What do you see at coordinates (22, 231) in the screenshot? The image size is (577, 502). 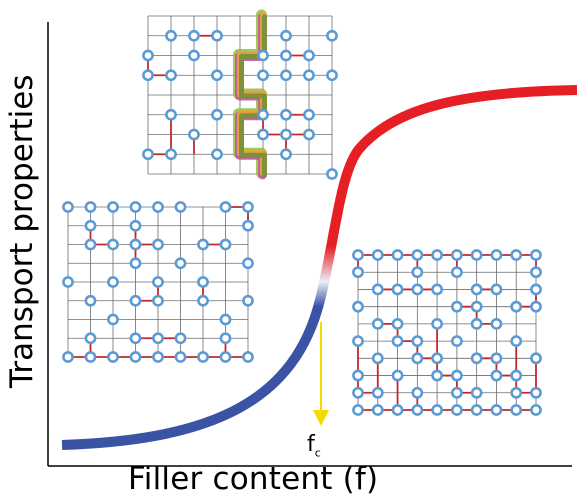 I see `y-axis-label: Transport properties` at bounding box center [22, 231].